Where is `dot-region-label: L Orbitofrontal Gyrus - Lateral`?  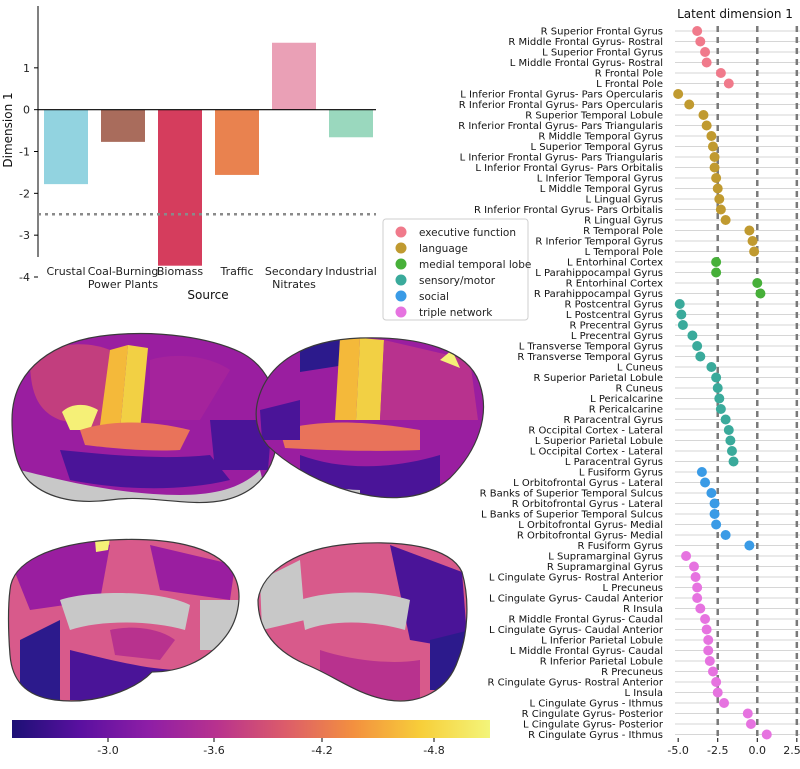
dot-region-label: L Orbitofrontal Gyrus - Lateral is located at coordinates (588, 483).